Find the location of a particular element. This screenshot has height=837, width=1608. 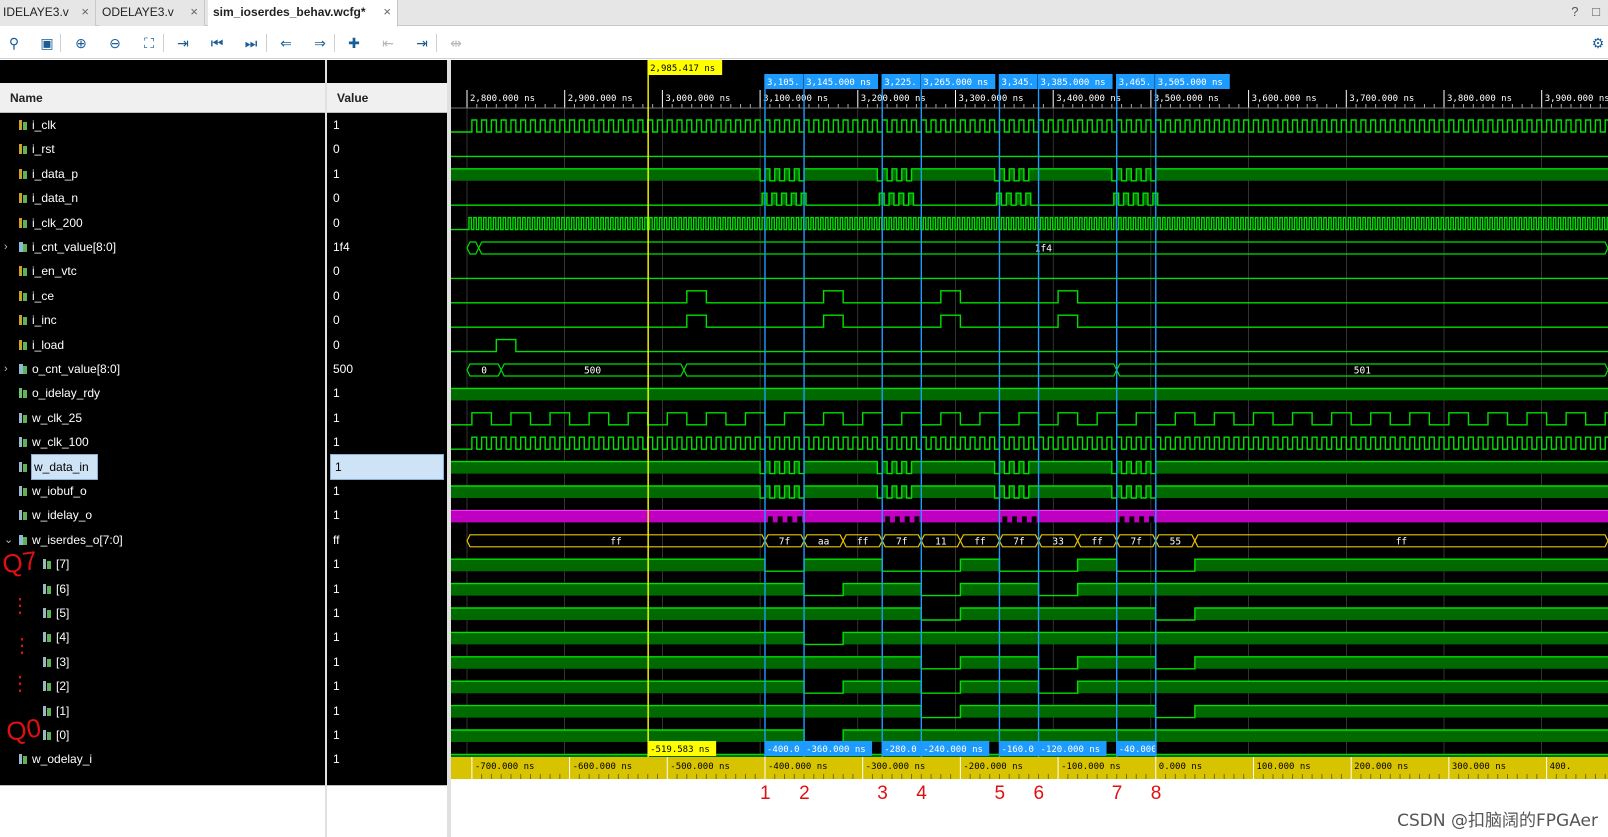

tab-odelaye3: ODELAYE3.v × is located at coordinates (152, 13).